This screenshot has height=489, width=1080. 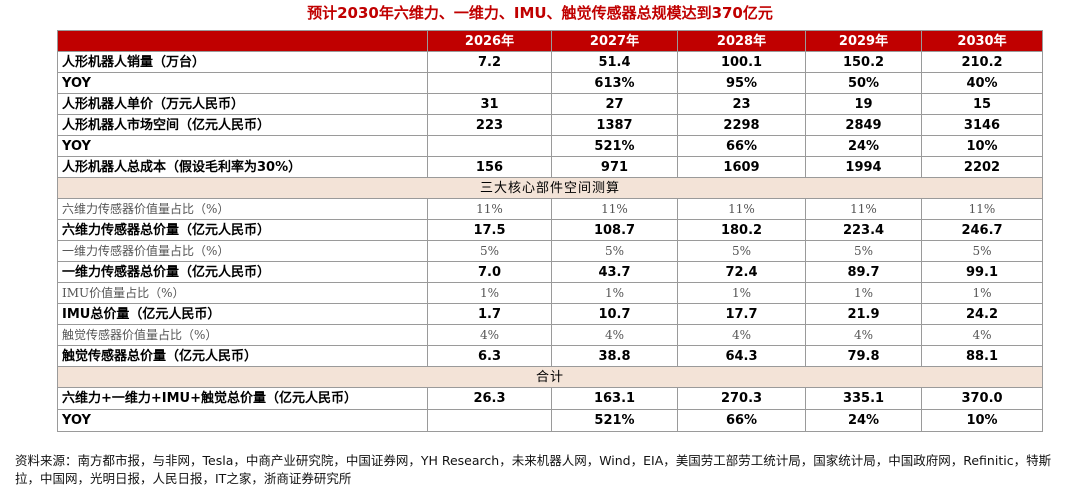 I want to click on table-row: 触觉传感器总价量（亿元人民币） 6.3 38.8 64.3 79.8 88.1, so click(x=550, y=356).